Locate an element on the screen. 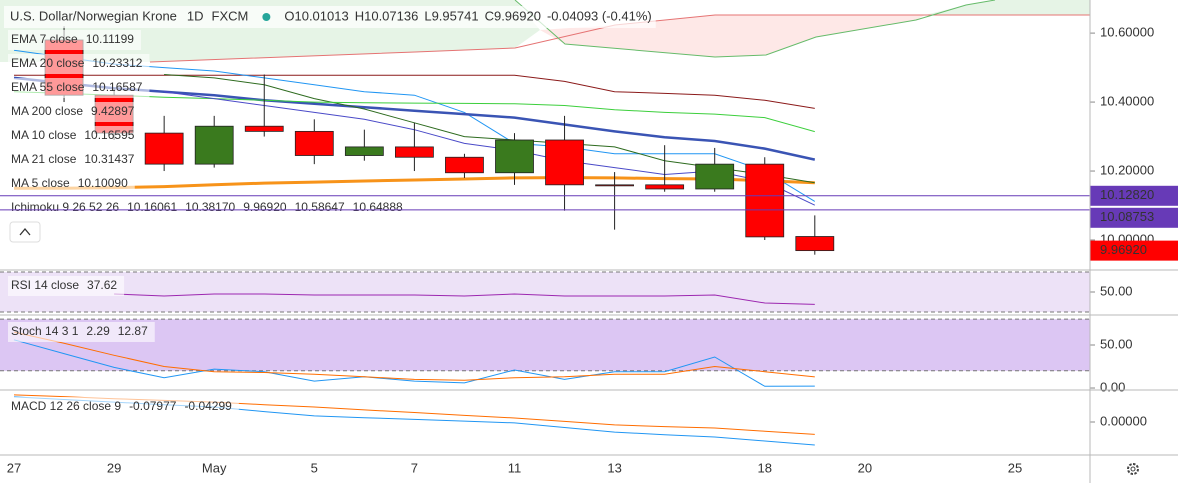 This screenshot has width=1178, height=483. legend-value: 10.58647 is located at coordinates (320, 207).